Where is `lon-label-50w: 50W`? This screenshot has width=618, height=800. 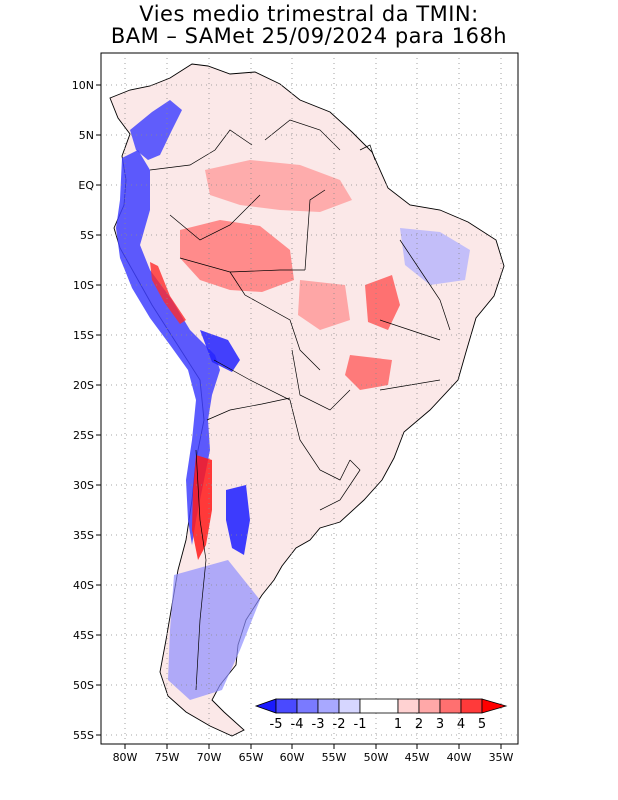
lon-label-50w: 50W is located at coordinates (376, 757).